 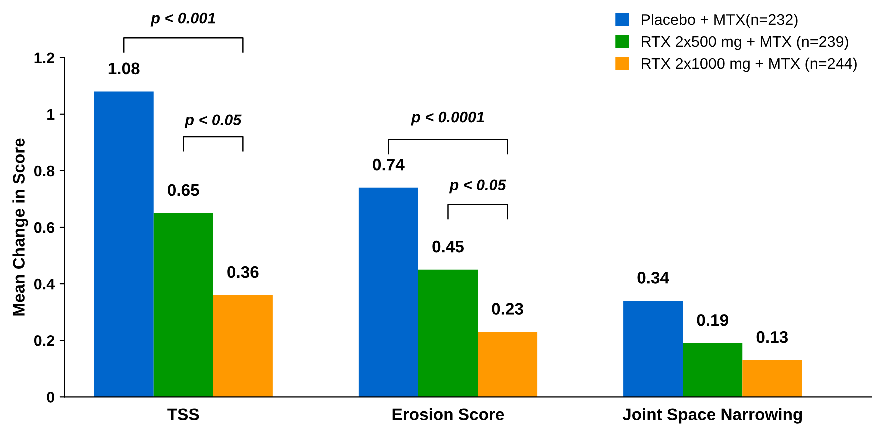 What do you see at coordinates (20, 227) in the screenshot?
I see `y-axis-title: Mean Change in Score` at bounding box center [20, 227].